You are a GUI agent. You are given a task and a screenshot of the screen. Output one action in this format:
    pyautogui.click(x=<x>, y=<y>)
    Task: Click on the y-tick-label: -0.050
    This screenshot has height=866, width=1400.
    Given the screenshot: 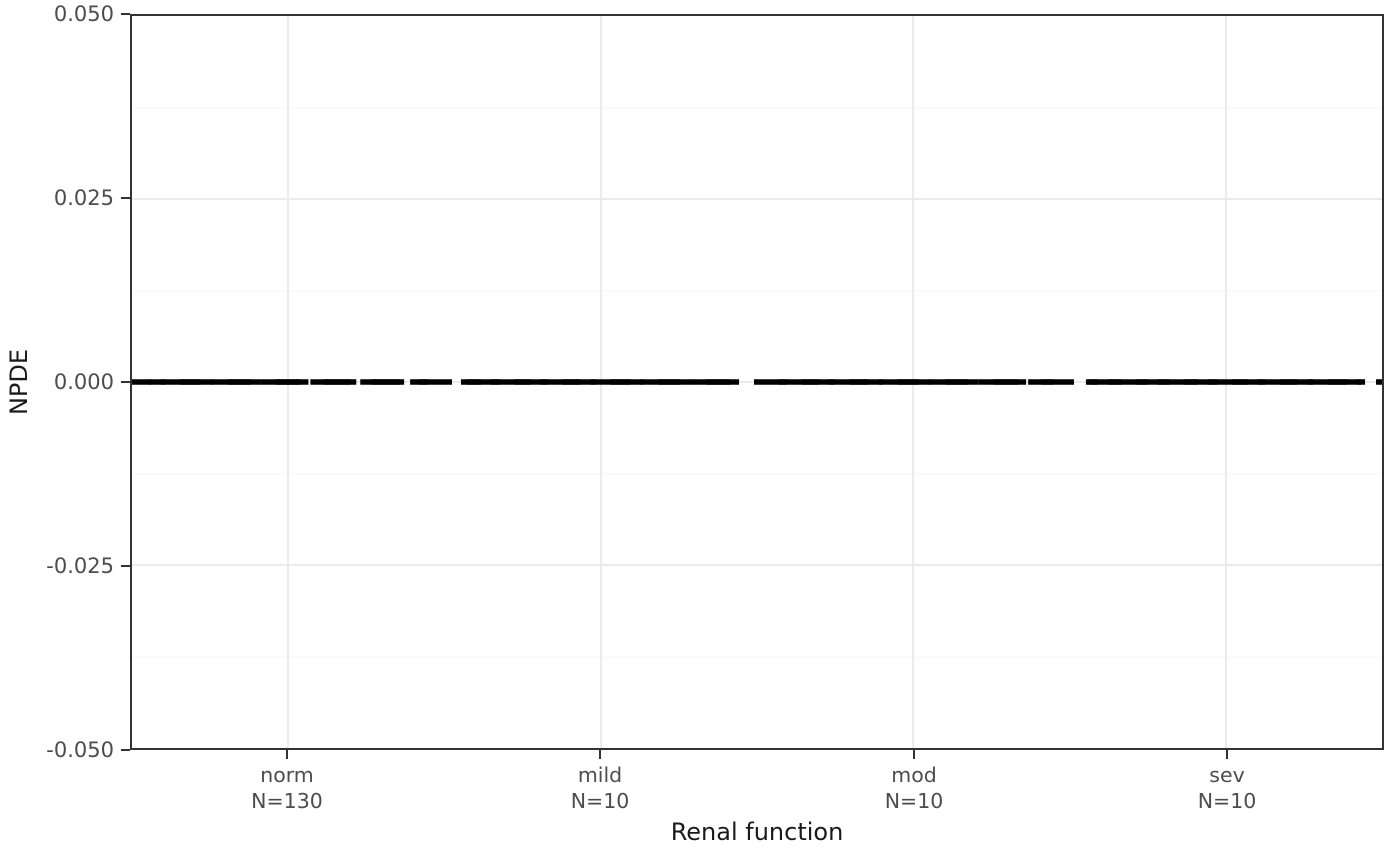 What is the action you would take?
    pyautogui.click(x=80, y=750)
    